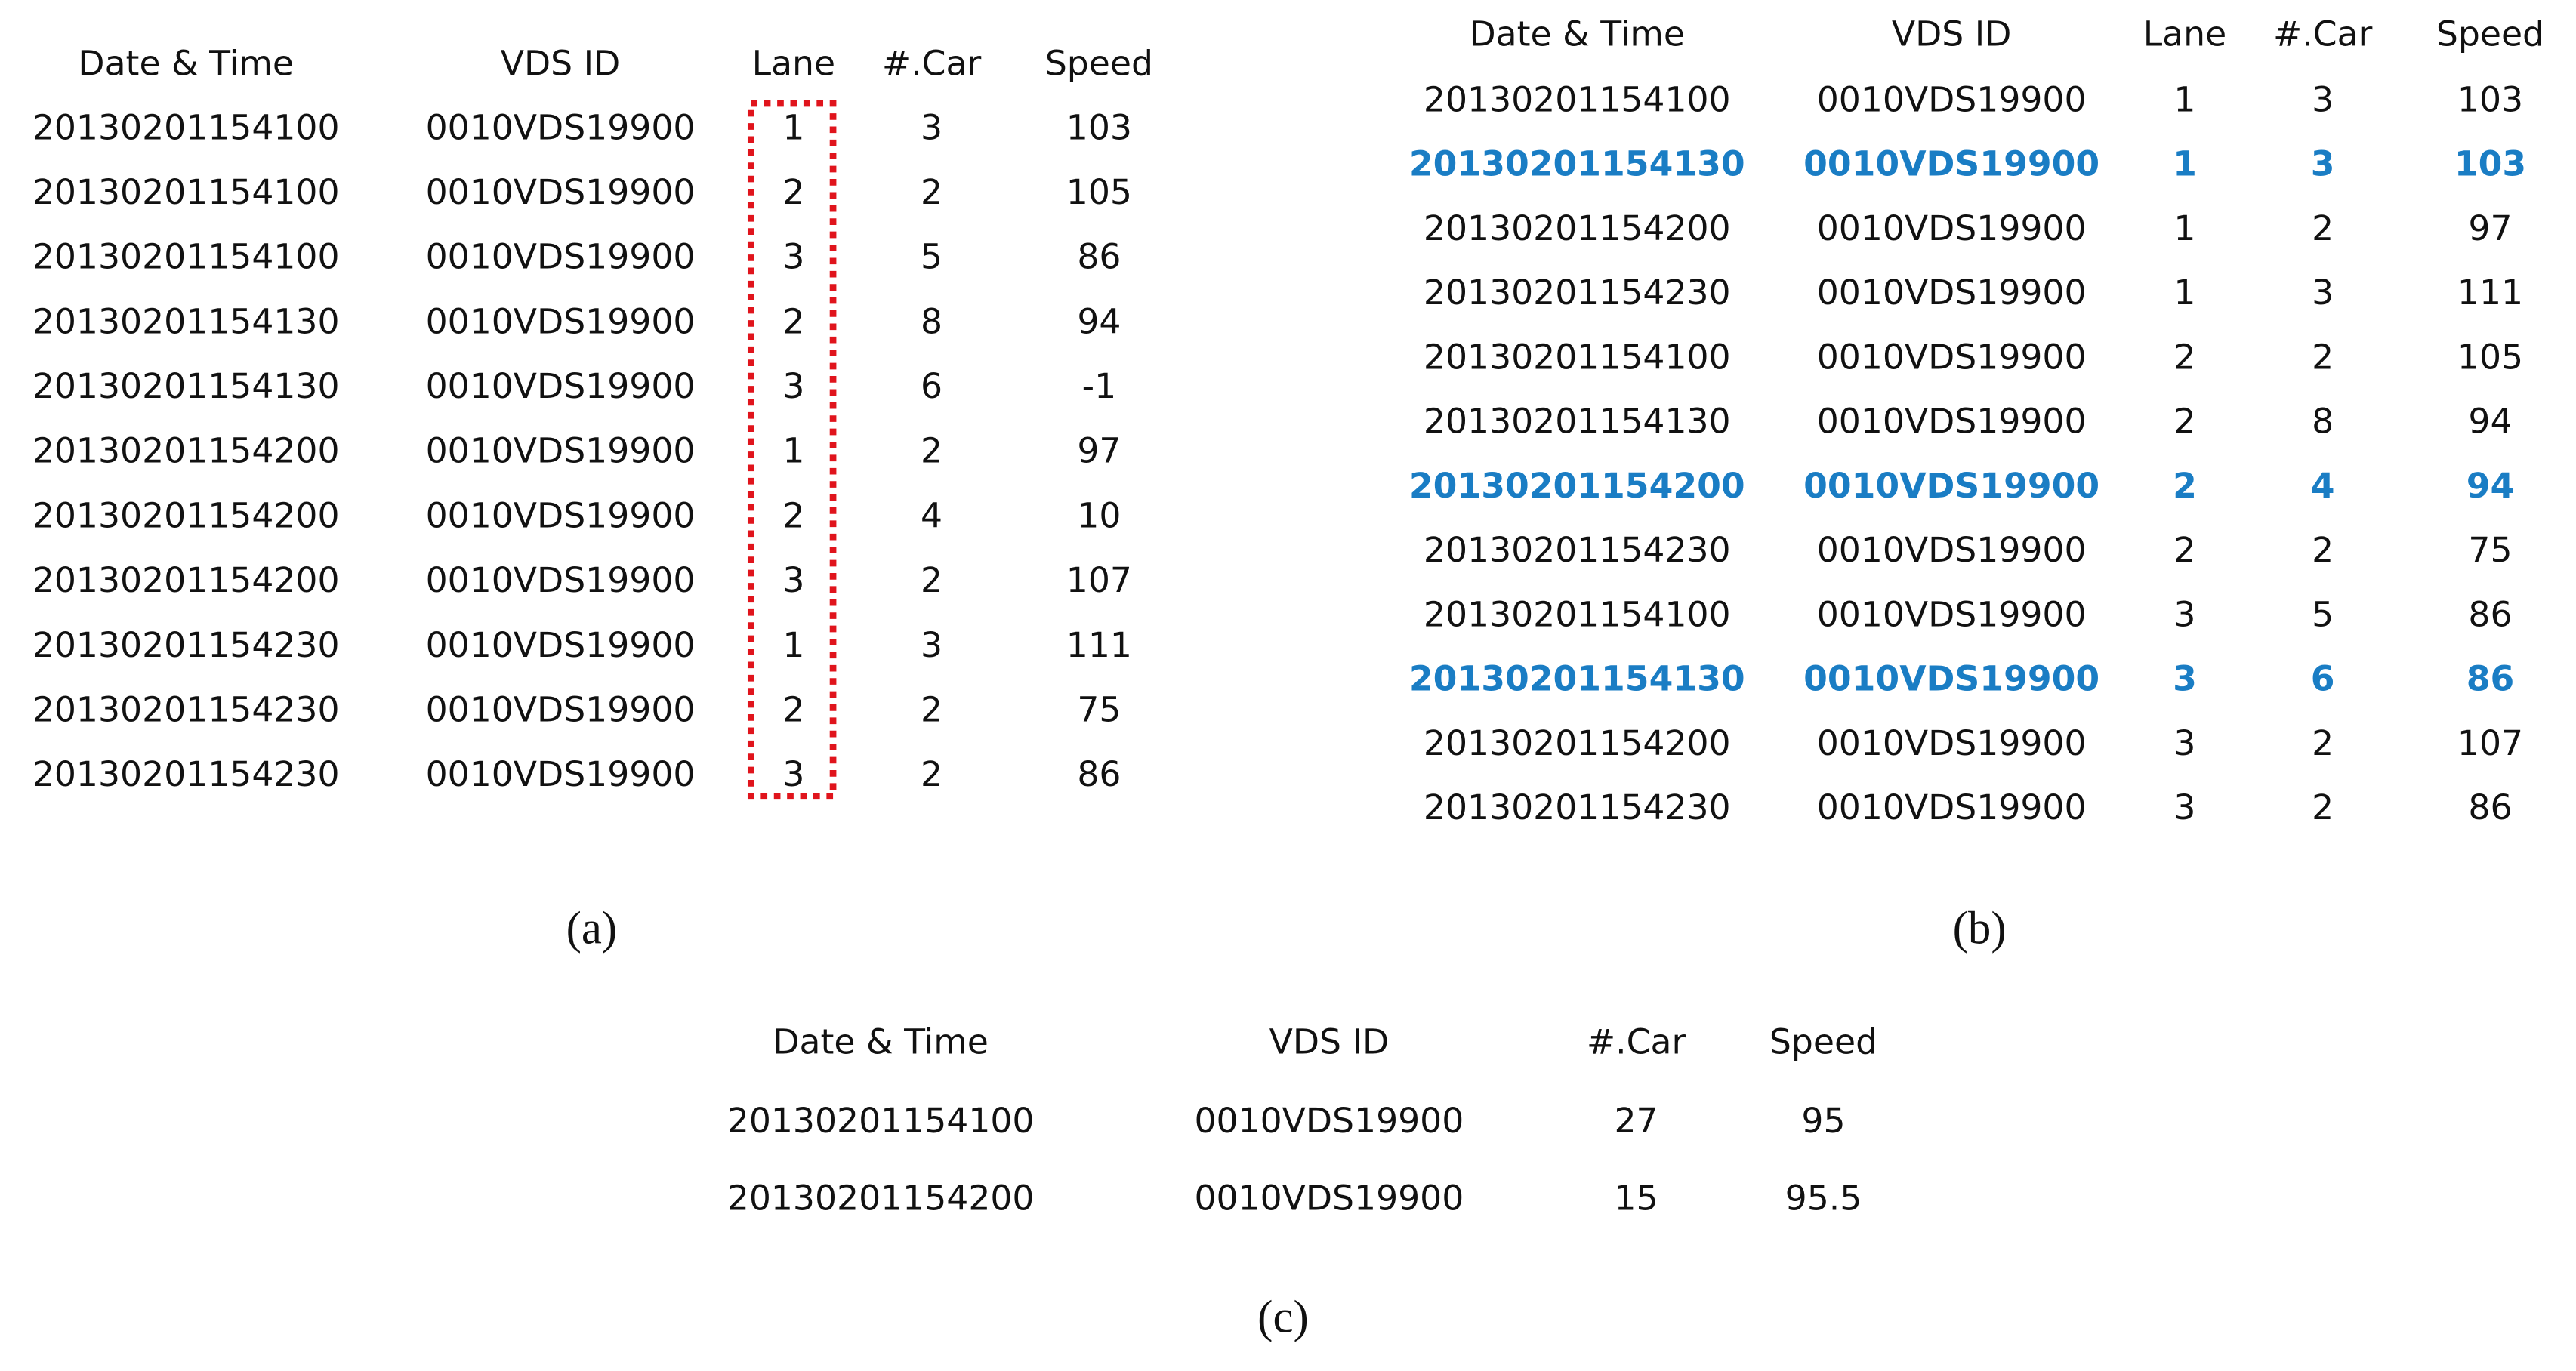 The height and width of the screenshot is (1371, 2576). I want to click on table-cell: 15, so click(1636, 1198).